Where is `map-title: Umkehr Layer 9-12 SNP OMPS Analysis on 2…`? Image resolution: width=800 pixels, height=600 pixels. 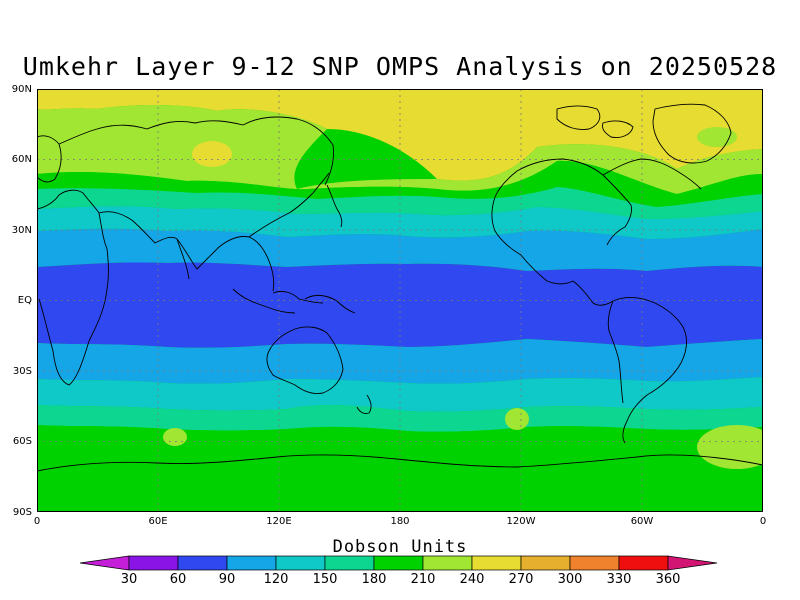
map-title: Umkehr Layer 9-12 SNP OMPS Analysis on 2… is located at coordinates (400, 66).